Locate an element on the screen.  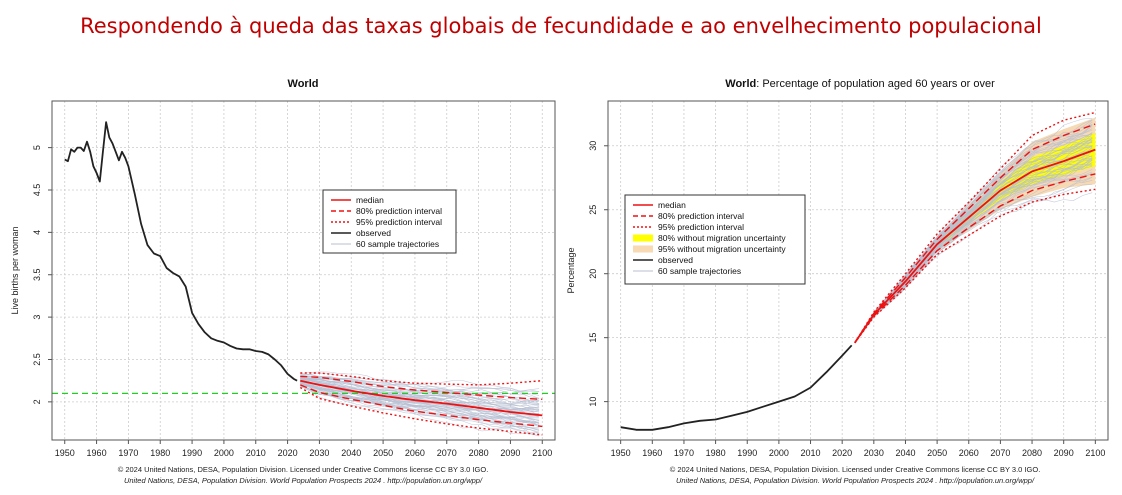
y-tick-label: 2.5 is located at coordinates (37, 359).